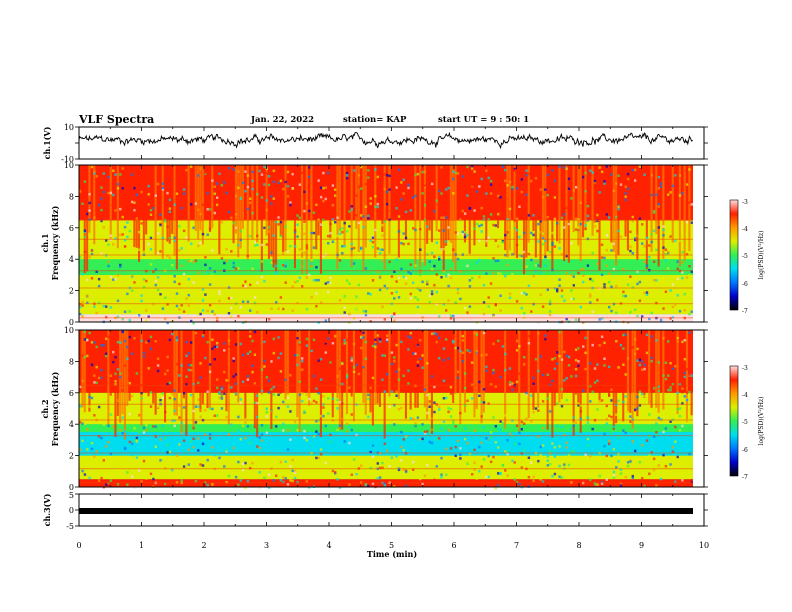  What do you see at coordinates (392, 545) in the screenshot?
I see `time-axis-labels: 0 1 2 3 4 5 6 7 8 9 10` at bounding box center [392, 545].